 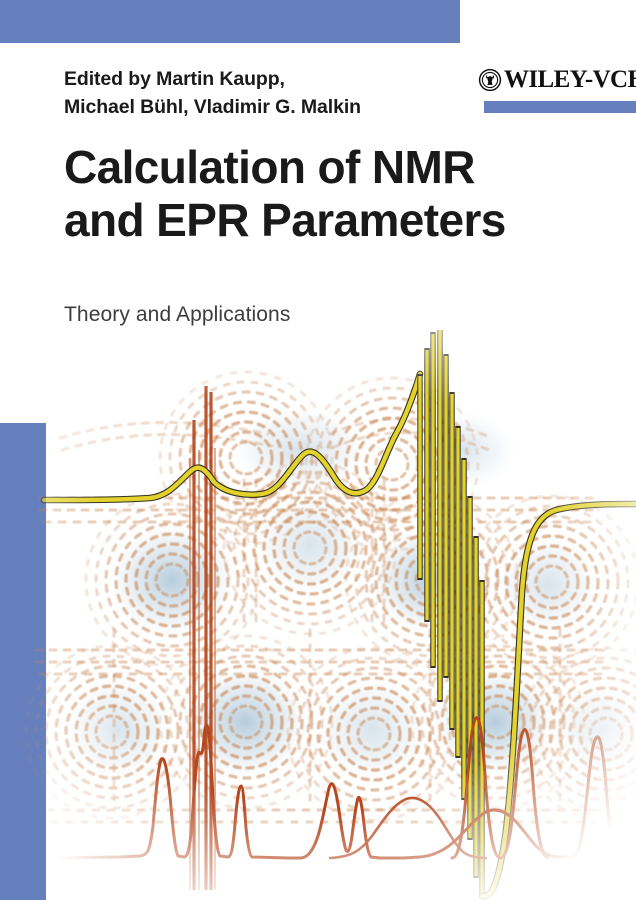 I want to click on publisher-logo: WILEY-VCH, so click(x=557, y=79).